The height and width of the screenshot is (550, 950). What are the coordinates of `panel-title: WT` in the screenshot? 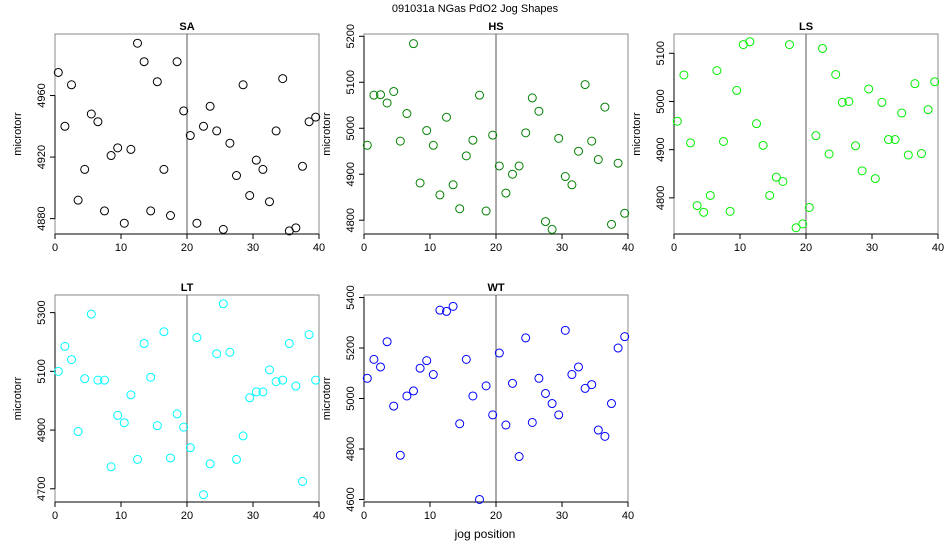 It's located at (495, 288).